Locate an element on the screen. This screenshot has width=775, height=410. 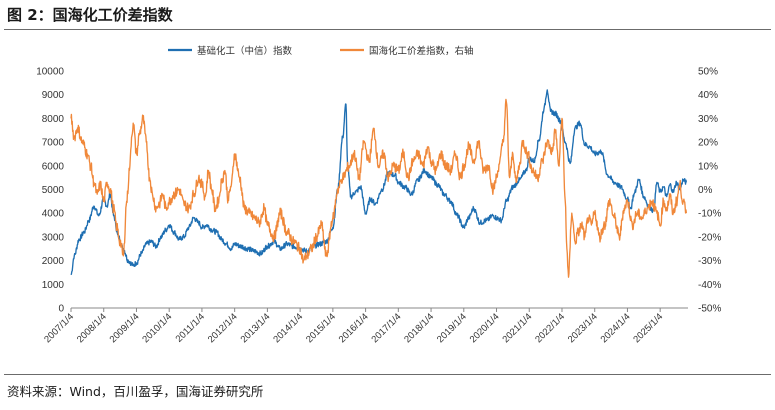
x-tick-label: 2020/1/4 is located at coordinates (485, 328).